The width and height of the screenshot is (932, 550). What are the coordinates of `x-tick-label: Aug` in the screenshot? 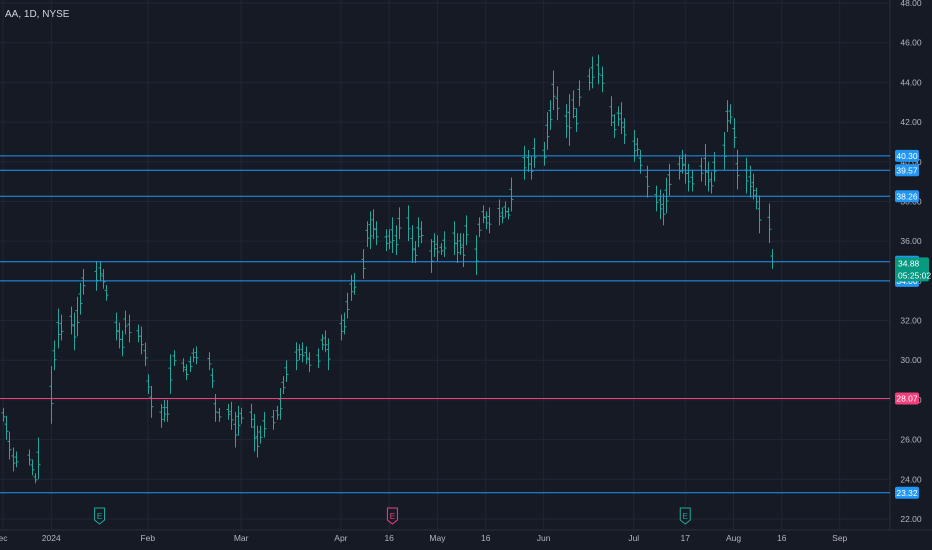 It's located at (733, 538).